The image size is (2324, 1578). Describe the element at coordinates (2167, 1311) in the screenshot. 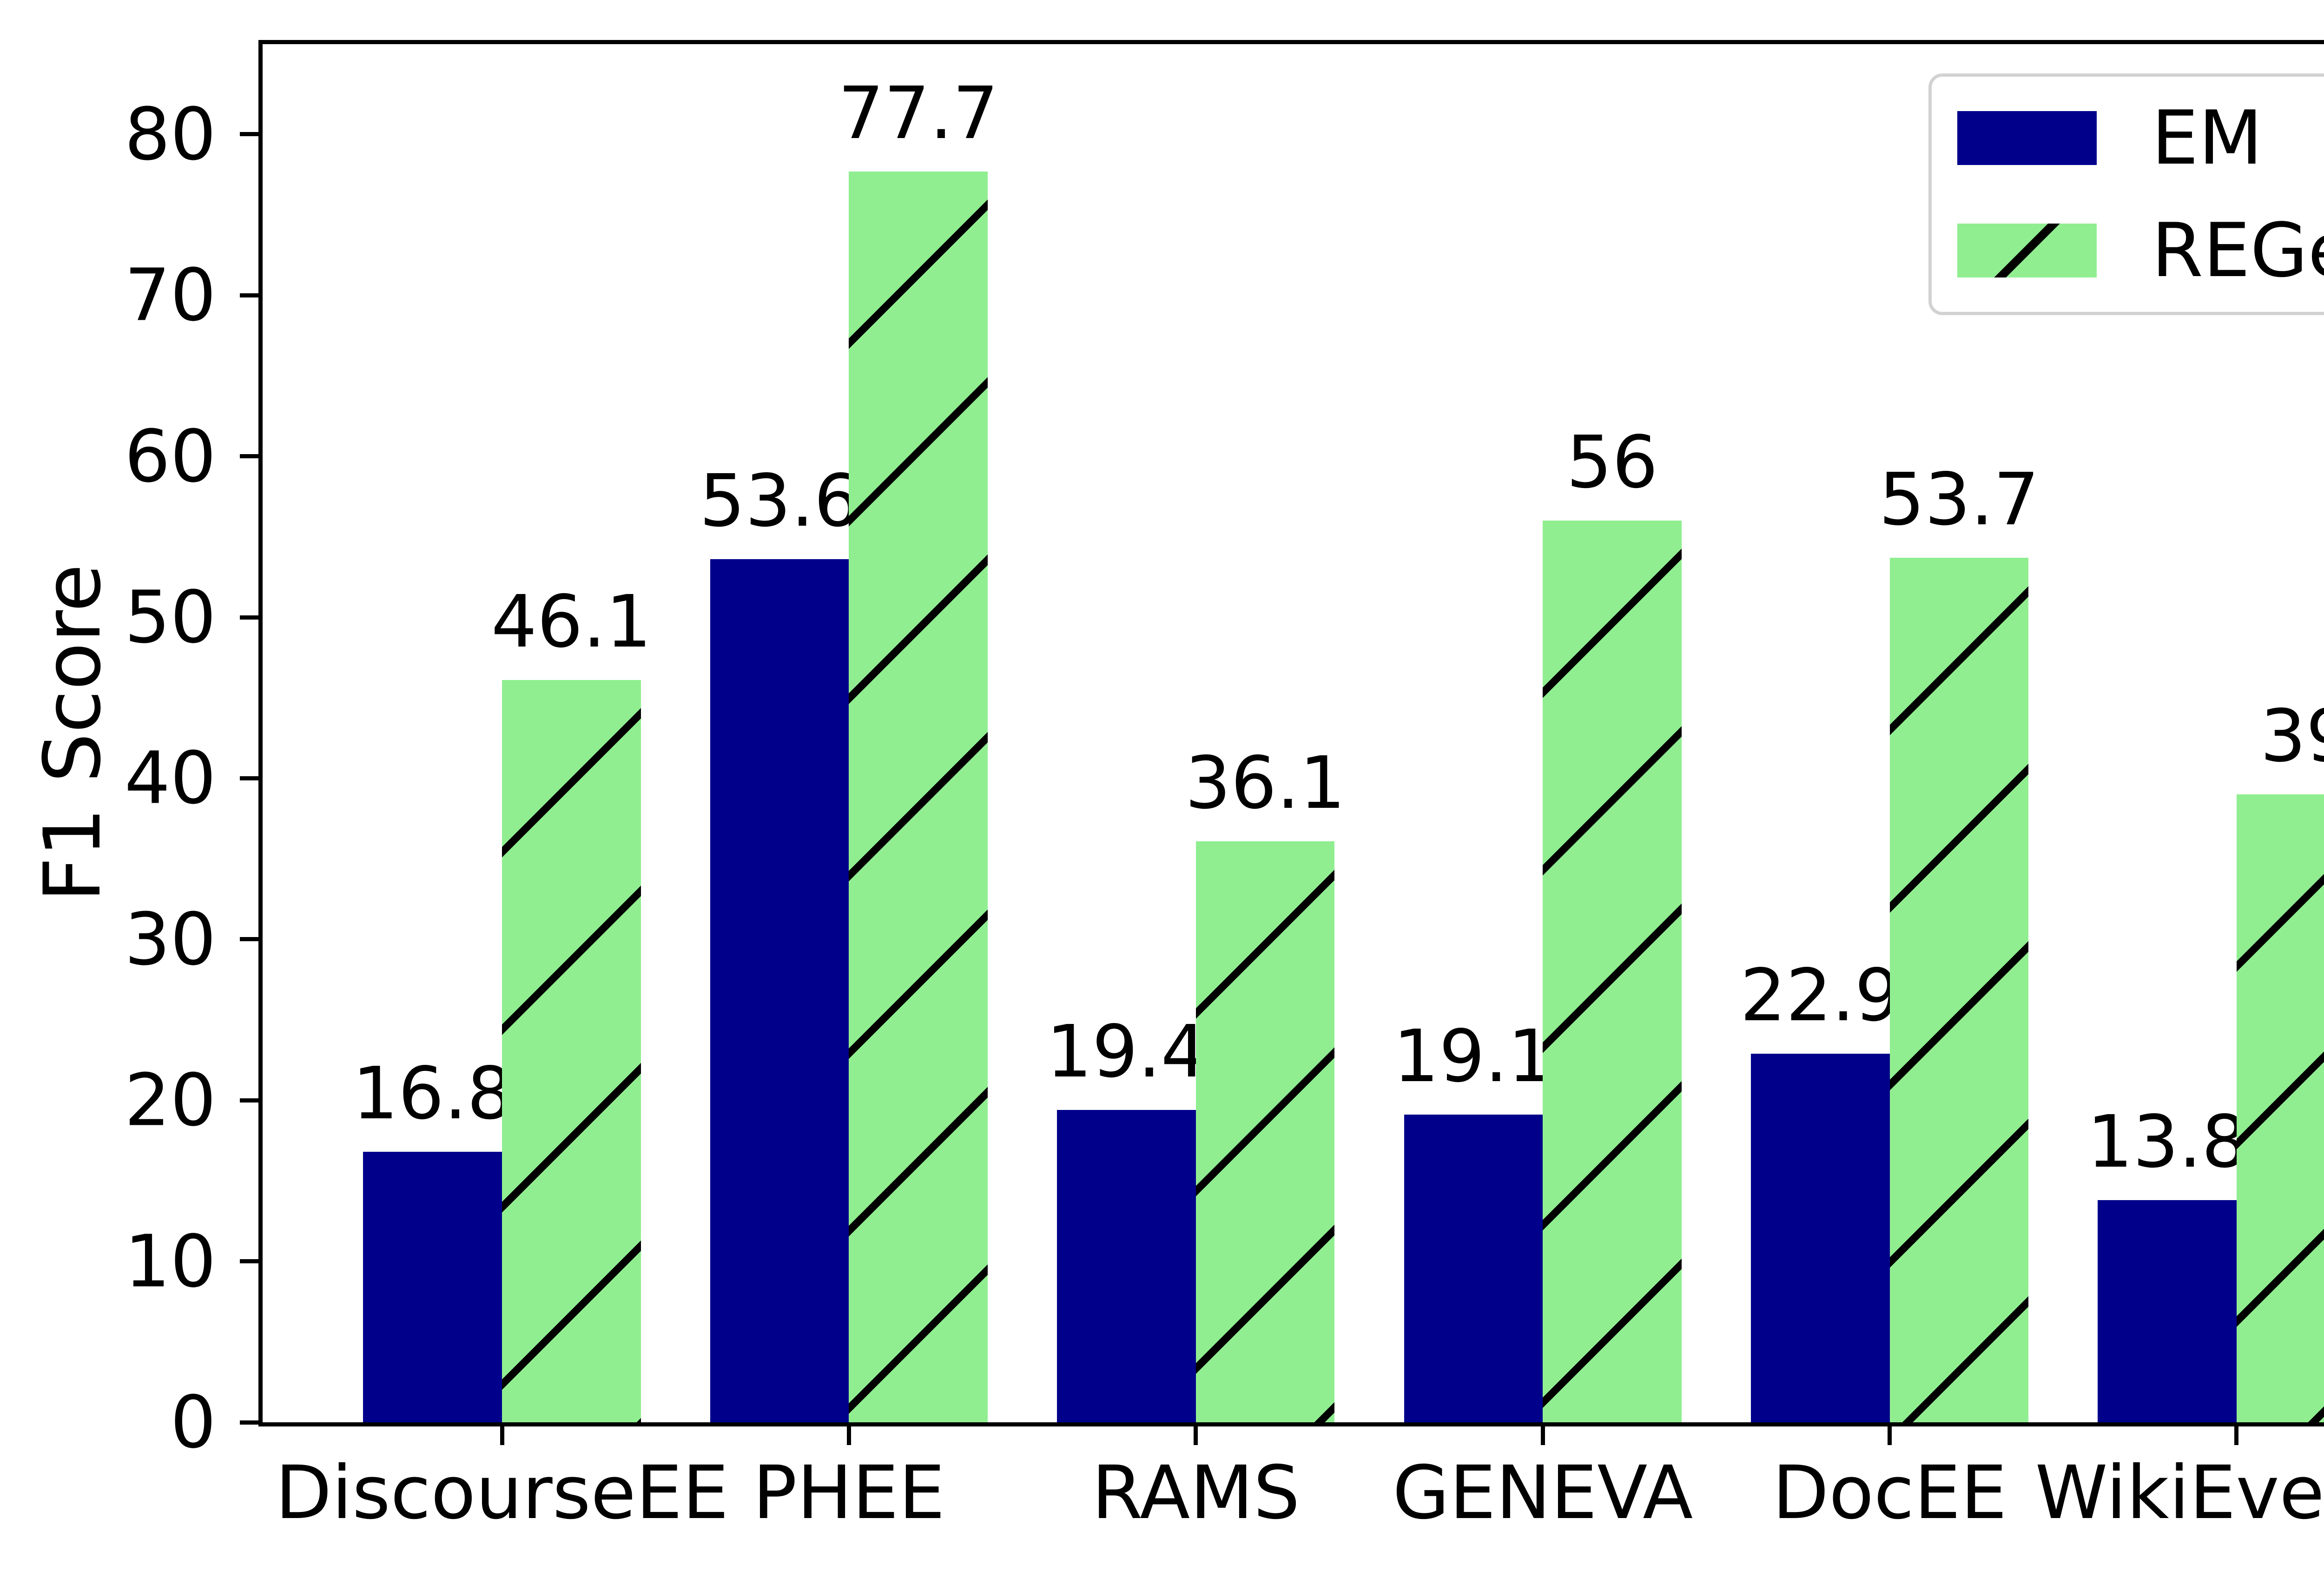

I see `bar-em-wikievents` at that location.